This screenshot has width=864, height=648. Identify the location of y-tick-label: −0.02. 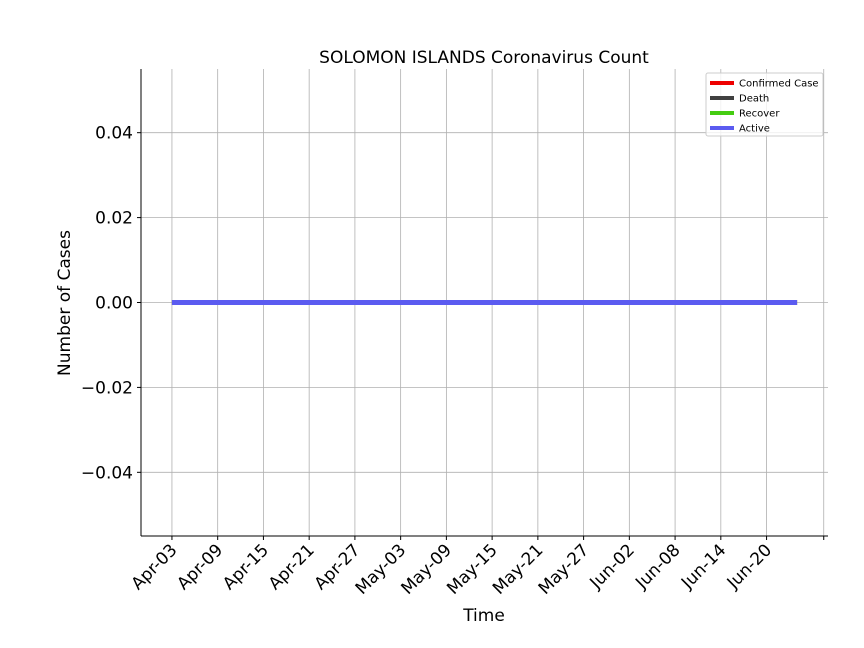
(107, 388).